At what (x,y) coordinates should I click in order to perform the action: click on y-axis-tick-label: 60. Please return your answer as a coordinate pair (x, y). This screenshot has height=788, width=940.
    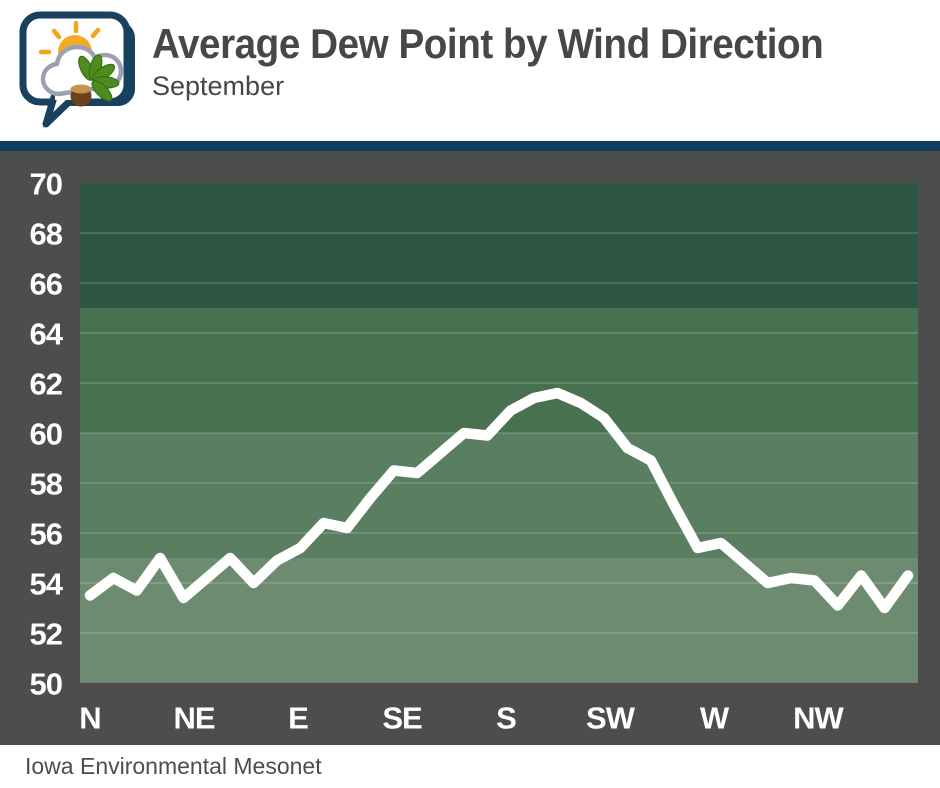
    Looking at the image, I should click on (46, 434).